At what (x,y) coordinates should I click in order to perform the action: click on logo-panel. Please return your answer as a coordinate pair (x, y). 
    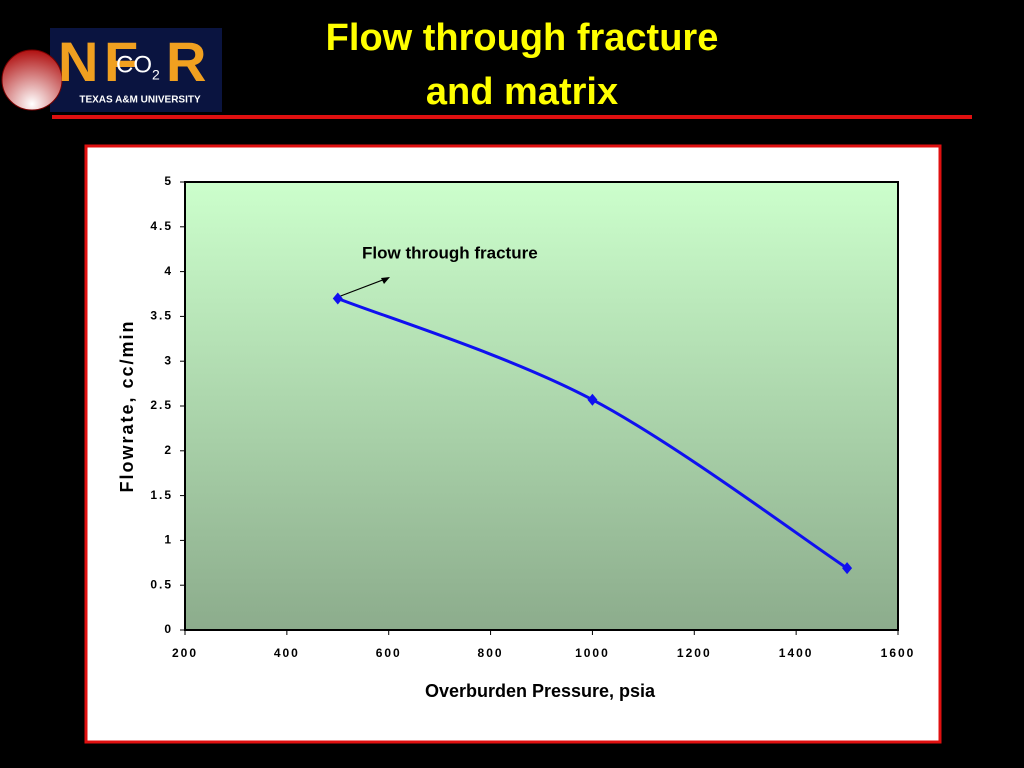
    Looking at the image, I should click on (136, 70).